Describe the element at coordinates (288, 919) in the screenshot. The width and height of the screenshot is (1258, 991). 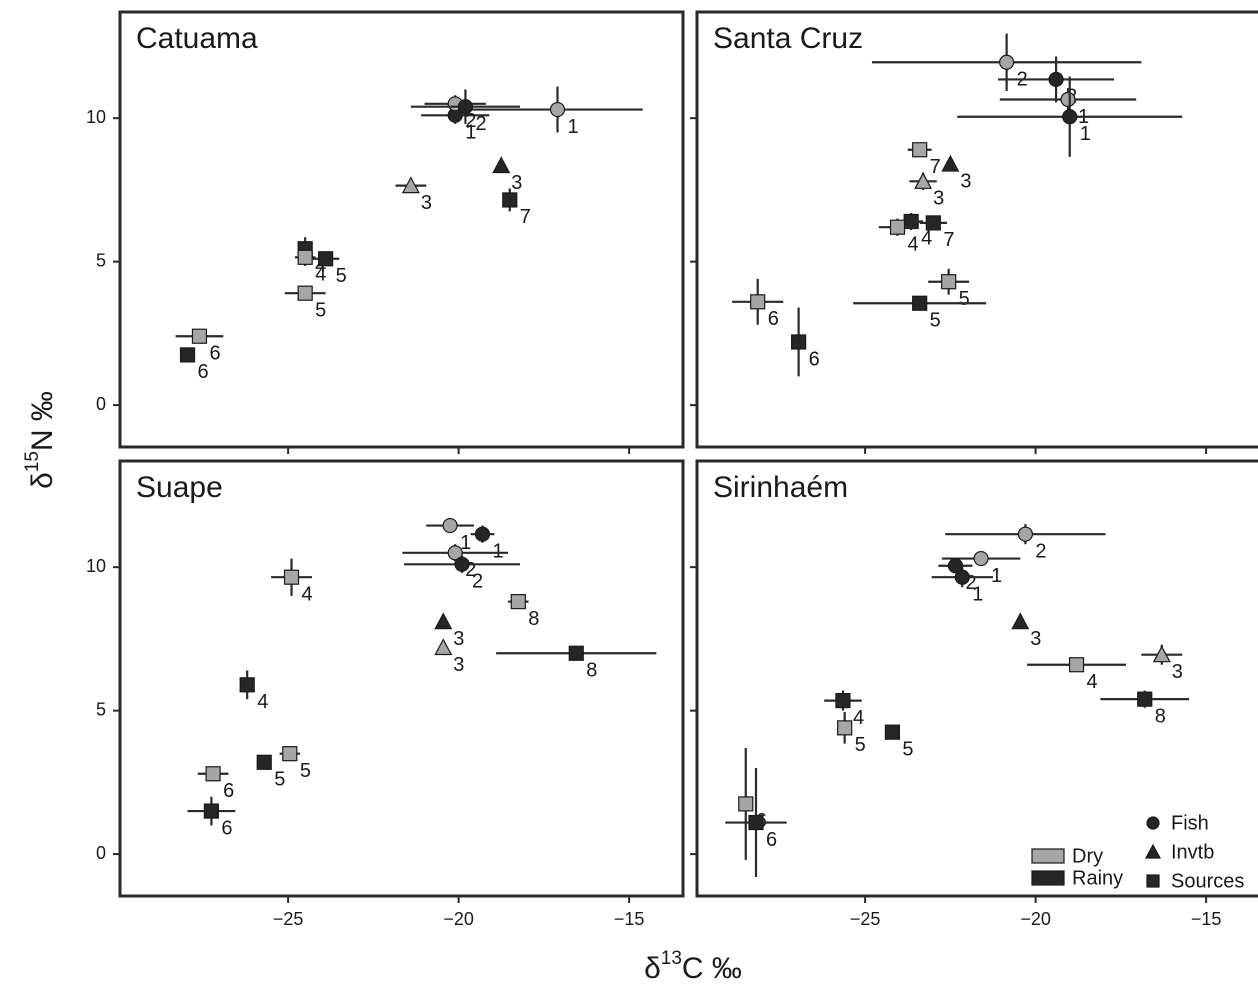
I see `x-tick-label: −25` at that location.